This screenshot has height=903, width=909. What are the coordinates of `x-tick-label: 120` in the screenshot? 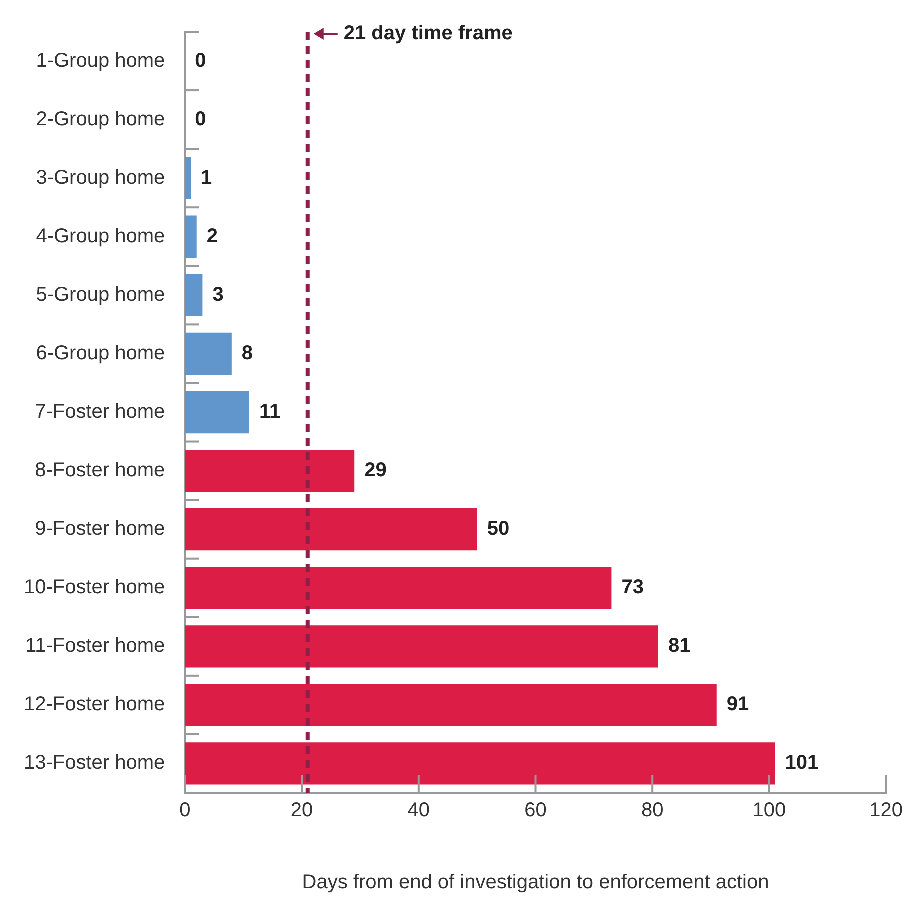 It's located at (887, 811).